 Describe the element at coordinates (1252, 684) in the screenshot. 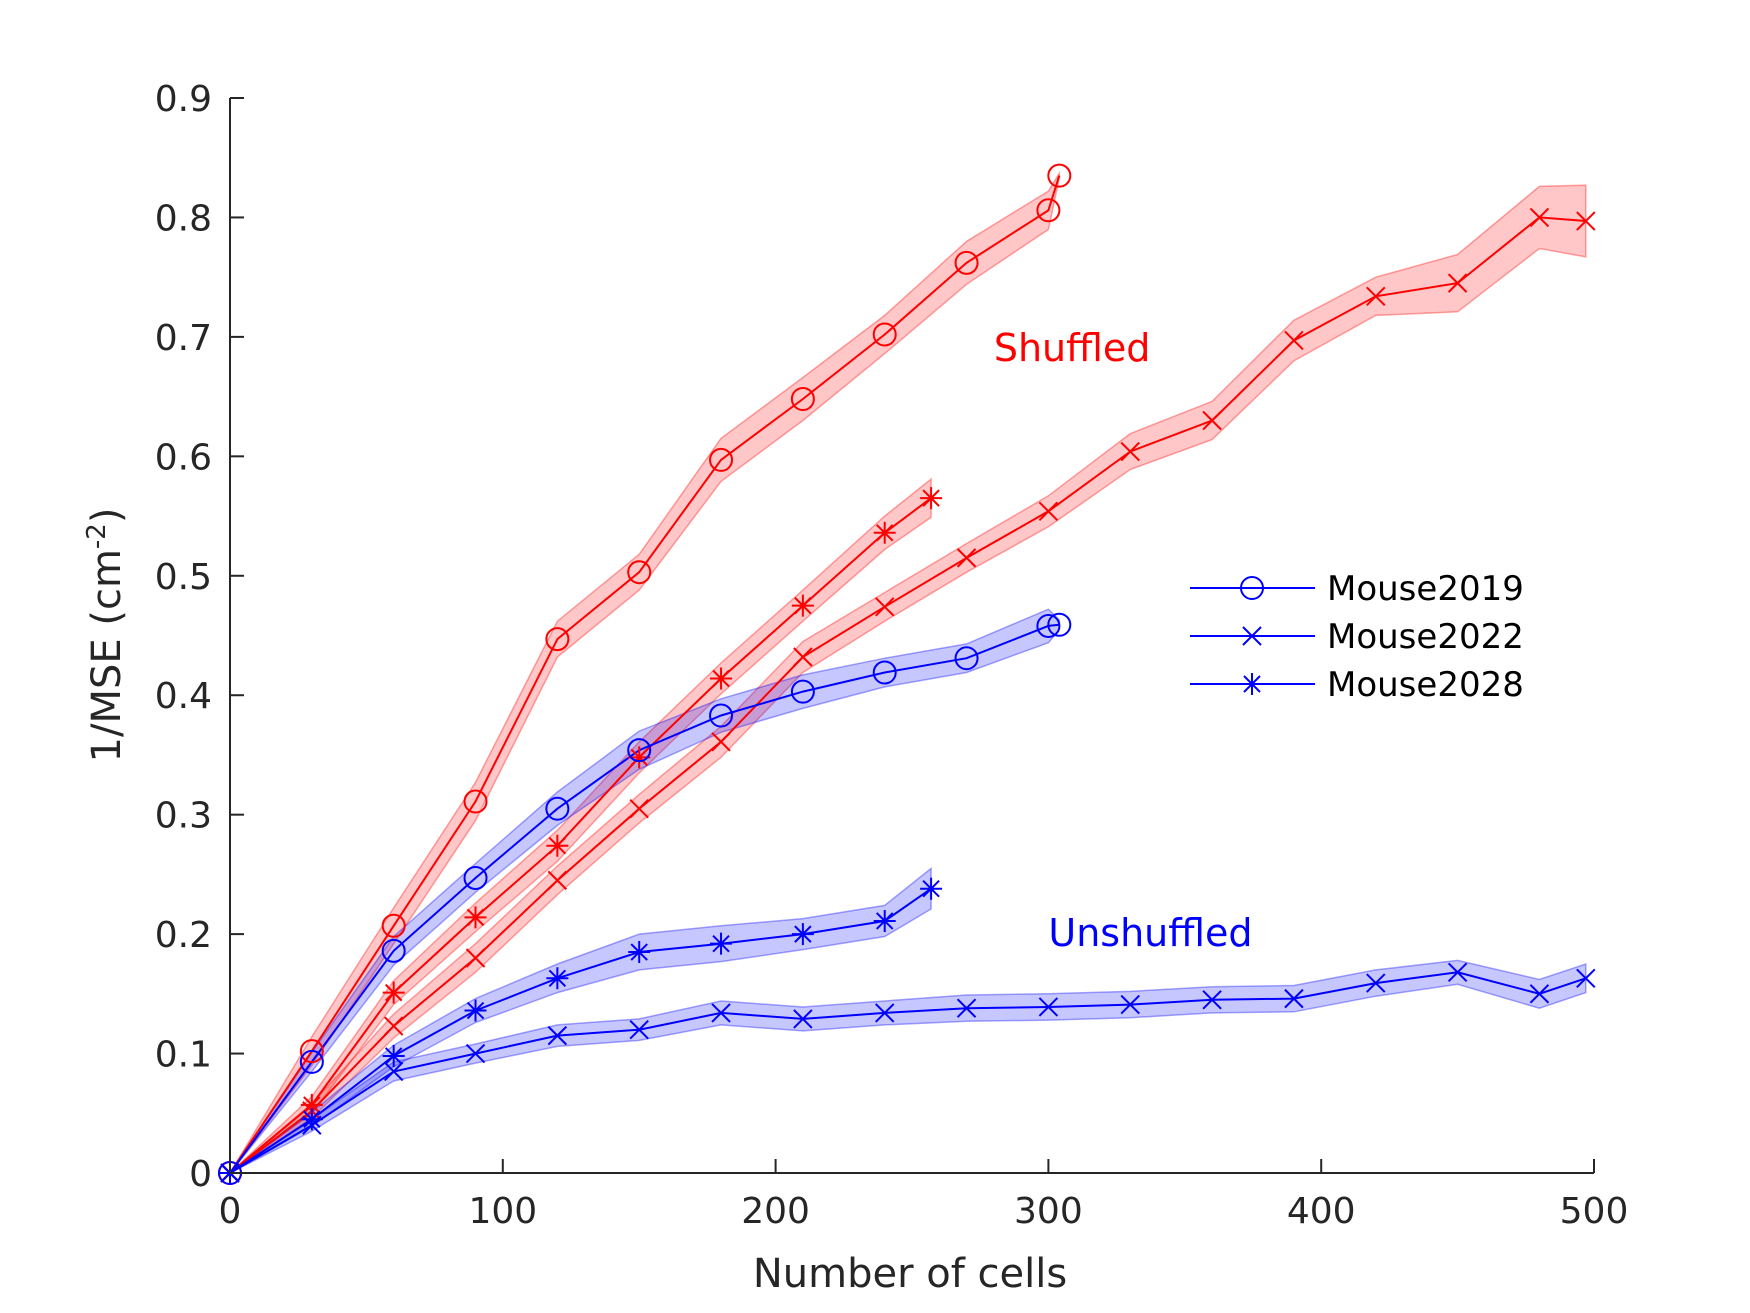

I see `legend-star-marker` at that location.